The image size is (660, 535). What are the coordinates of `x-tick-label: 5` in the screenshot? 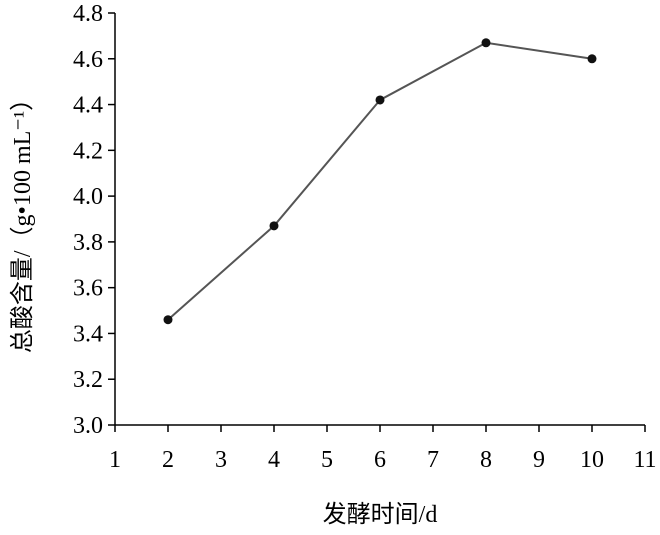 It's located at (327, 460).